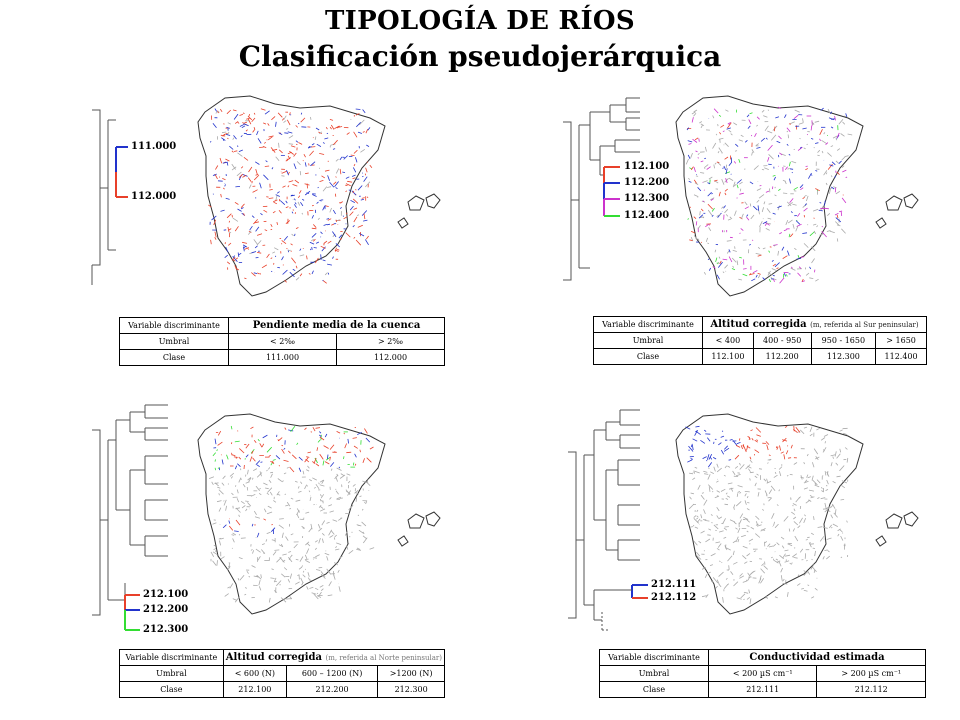 The image size is (960, 720). Describe the element at coordinates (843, 356) in the screenshot. I see `class-cell: 112.300` at that location.